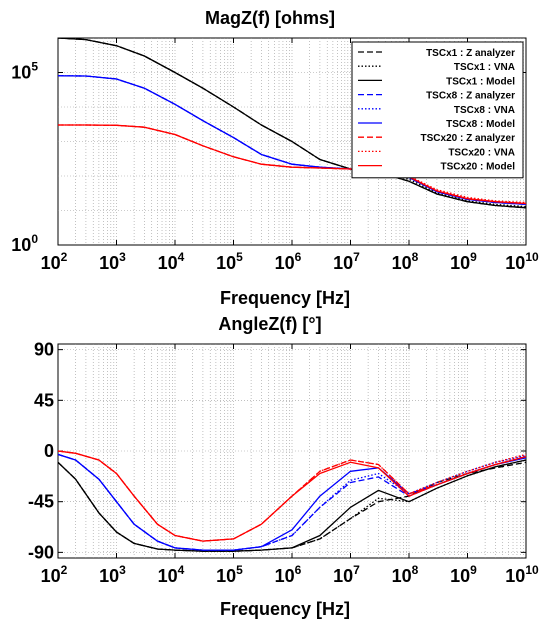 Image resolution: width=541 pixels, height=628 pixels. I want to click on y-tick-label: 0, so click(49, 451).